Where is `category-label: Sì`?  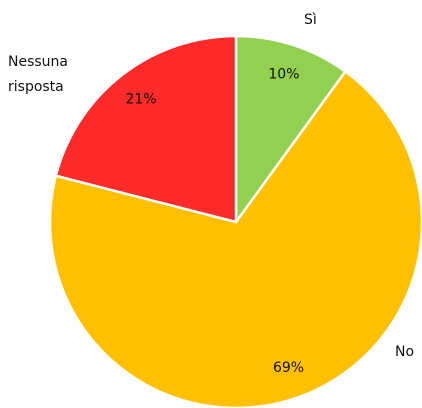 category-label: Sì is located at coordinates (310, 20).